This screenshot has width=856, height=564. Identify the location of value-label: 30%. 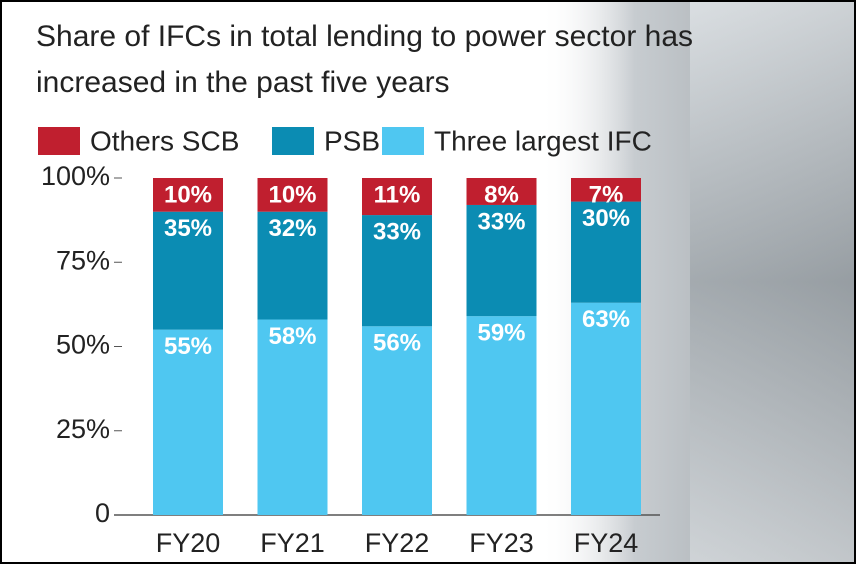
(606, 218).